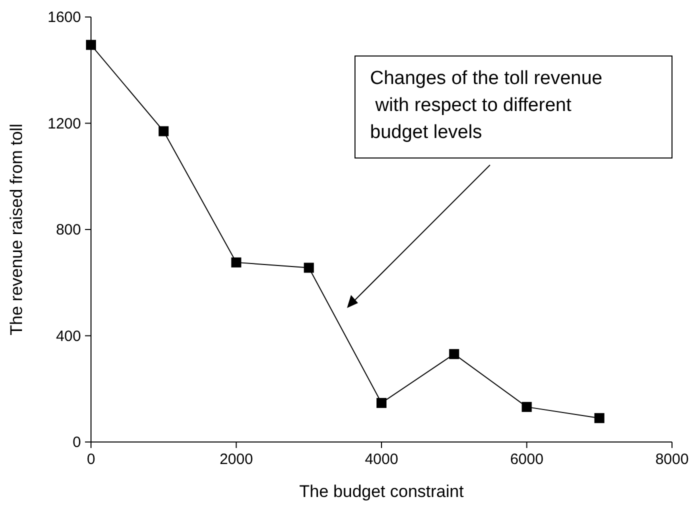 The image size is (690, 510). What do you see at coordinates (64, 123) in the screenshot?
I see `y-tick-label: 1200` at bounding box center [64, 123].